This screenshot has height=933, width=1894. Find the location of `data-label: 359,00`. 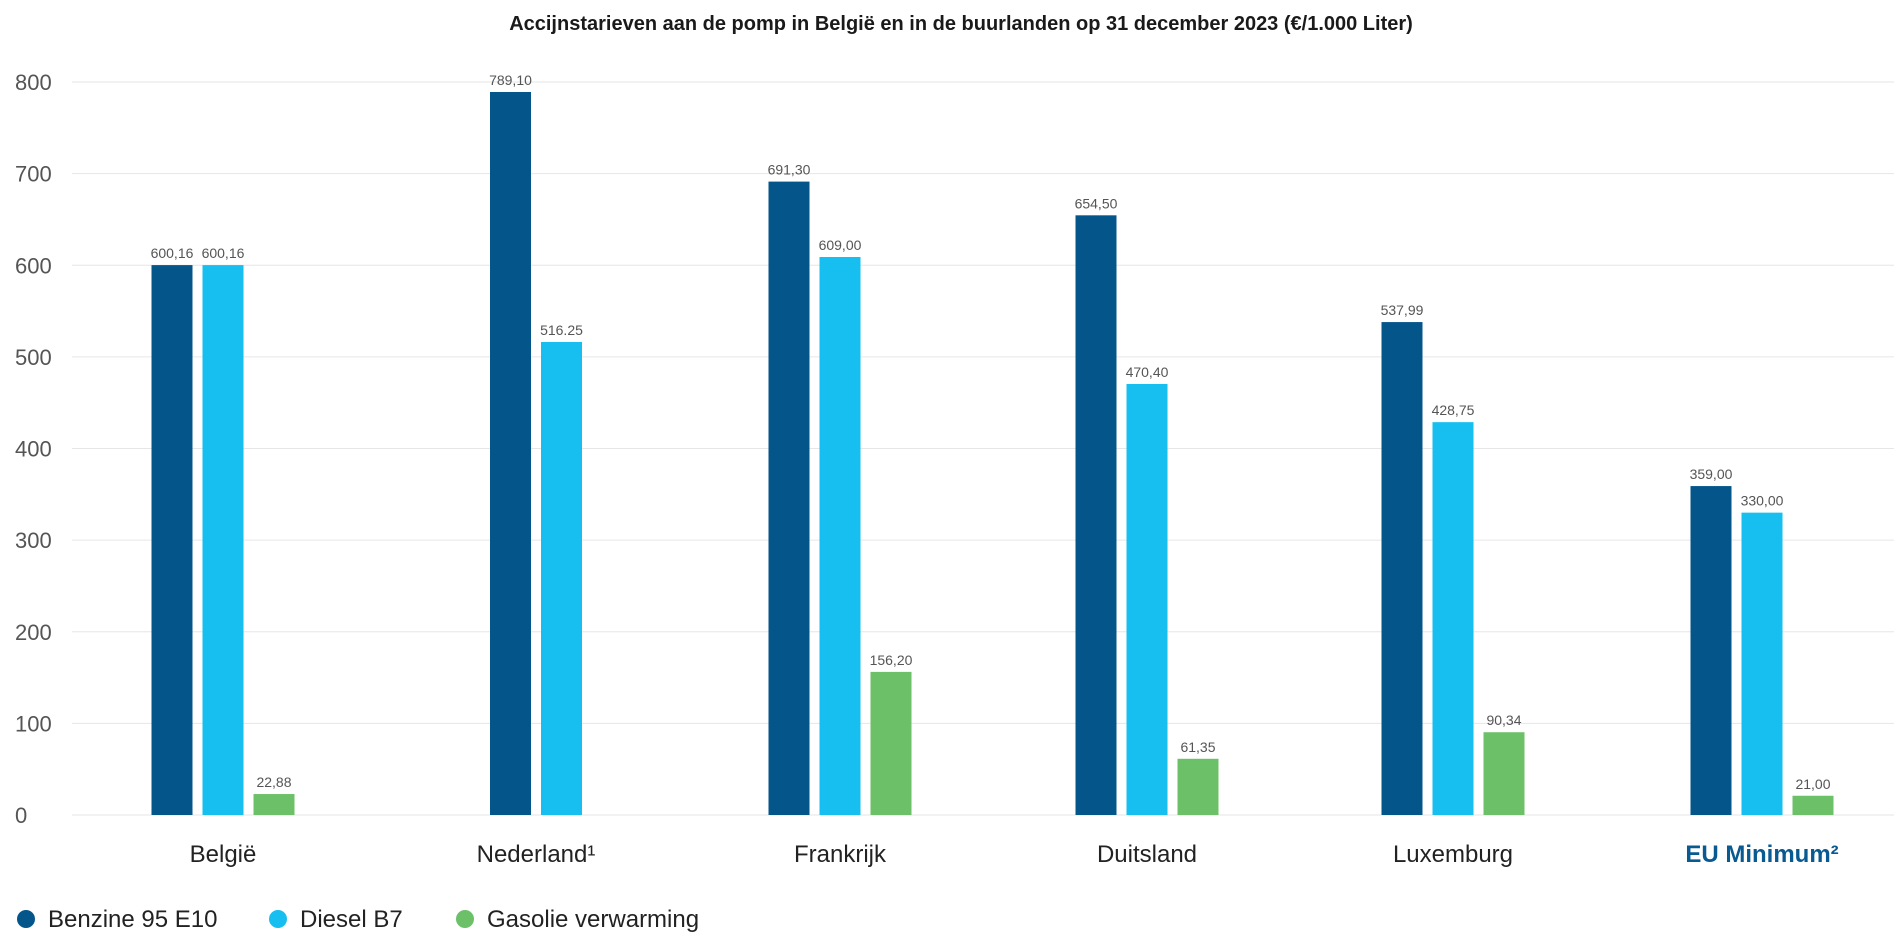

data-label: 359,00 is located at coordinates (1711, 474).